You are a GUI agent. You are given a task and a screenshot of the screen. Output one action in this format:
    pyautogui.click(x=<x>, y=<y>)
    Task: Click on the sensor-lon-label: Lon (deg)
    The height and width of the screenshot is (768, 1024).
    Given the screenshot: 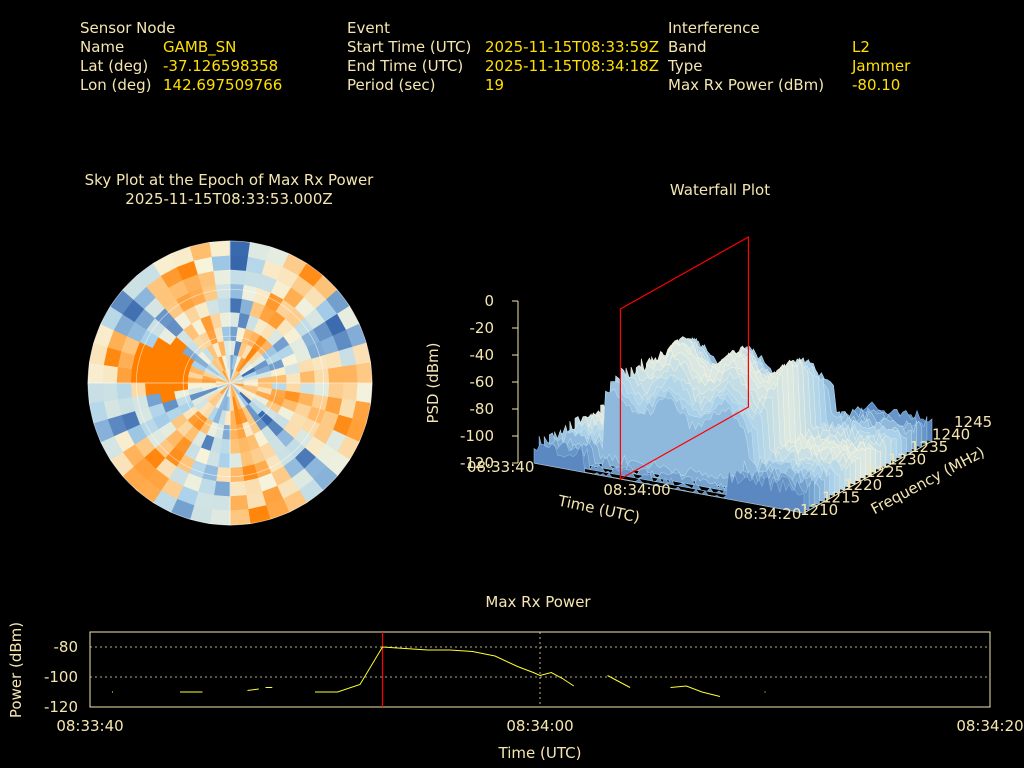 What is the action you would take?
    pyautogui.click(x=116, y=85)
    